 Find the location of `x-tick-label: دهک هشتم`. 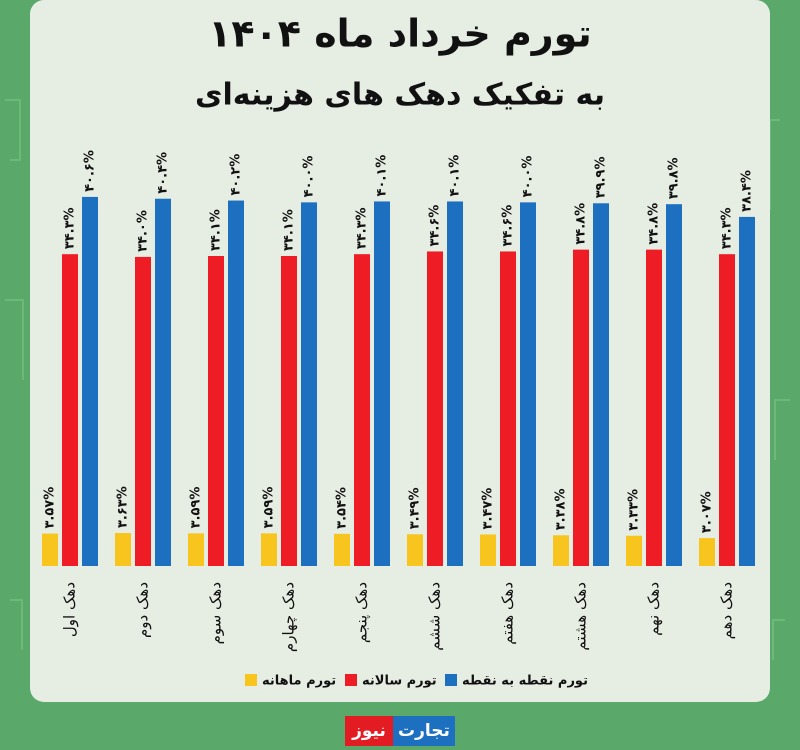

x-tick-label: دهک هشتم is located at coordinates (581, 616).